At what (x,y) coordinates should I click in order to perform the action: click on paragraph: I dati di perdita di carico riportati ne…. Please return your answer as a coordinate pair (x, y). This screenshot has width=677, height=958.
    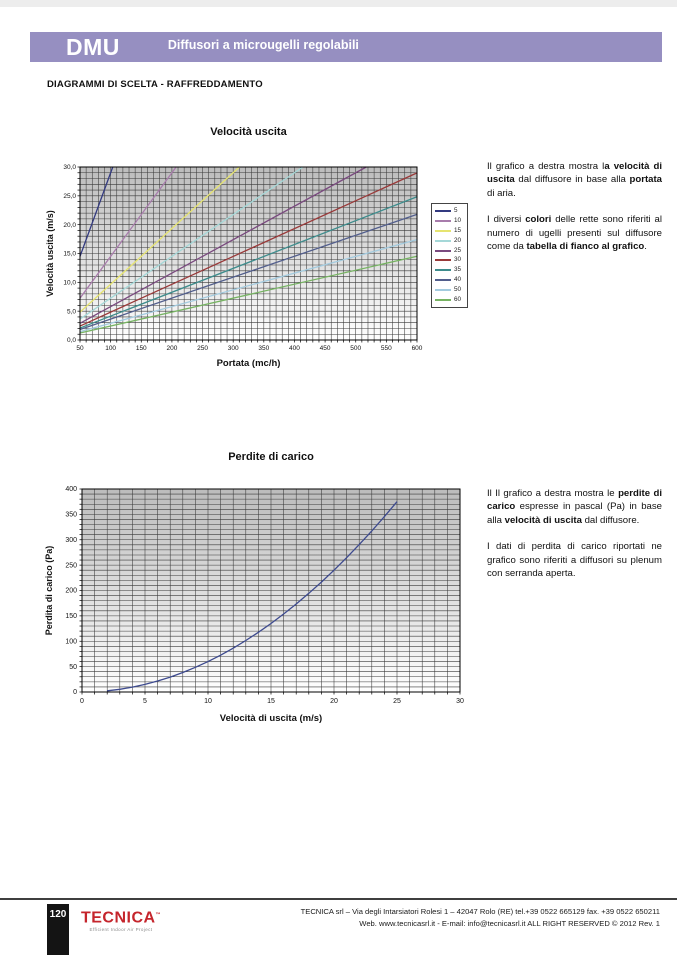
    Looking at the image, I should click on (574, 560).